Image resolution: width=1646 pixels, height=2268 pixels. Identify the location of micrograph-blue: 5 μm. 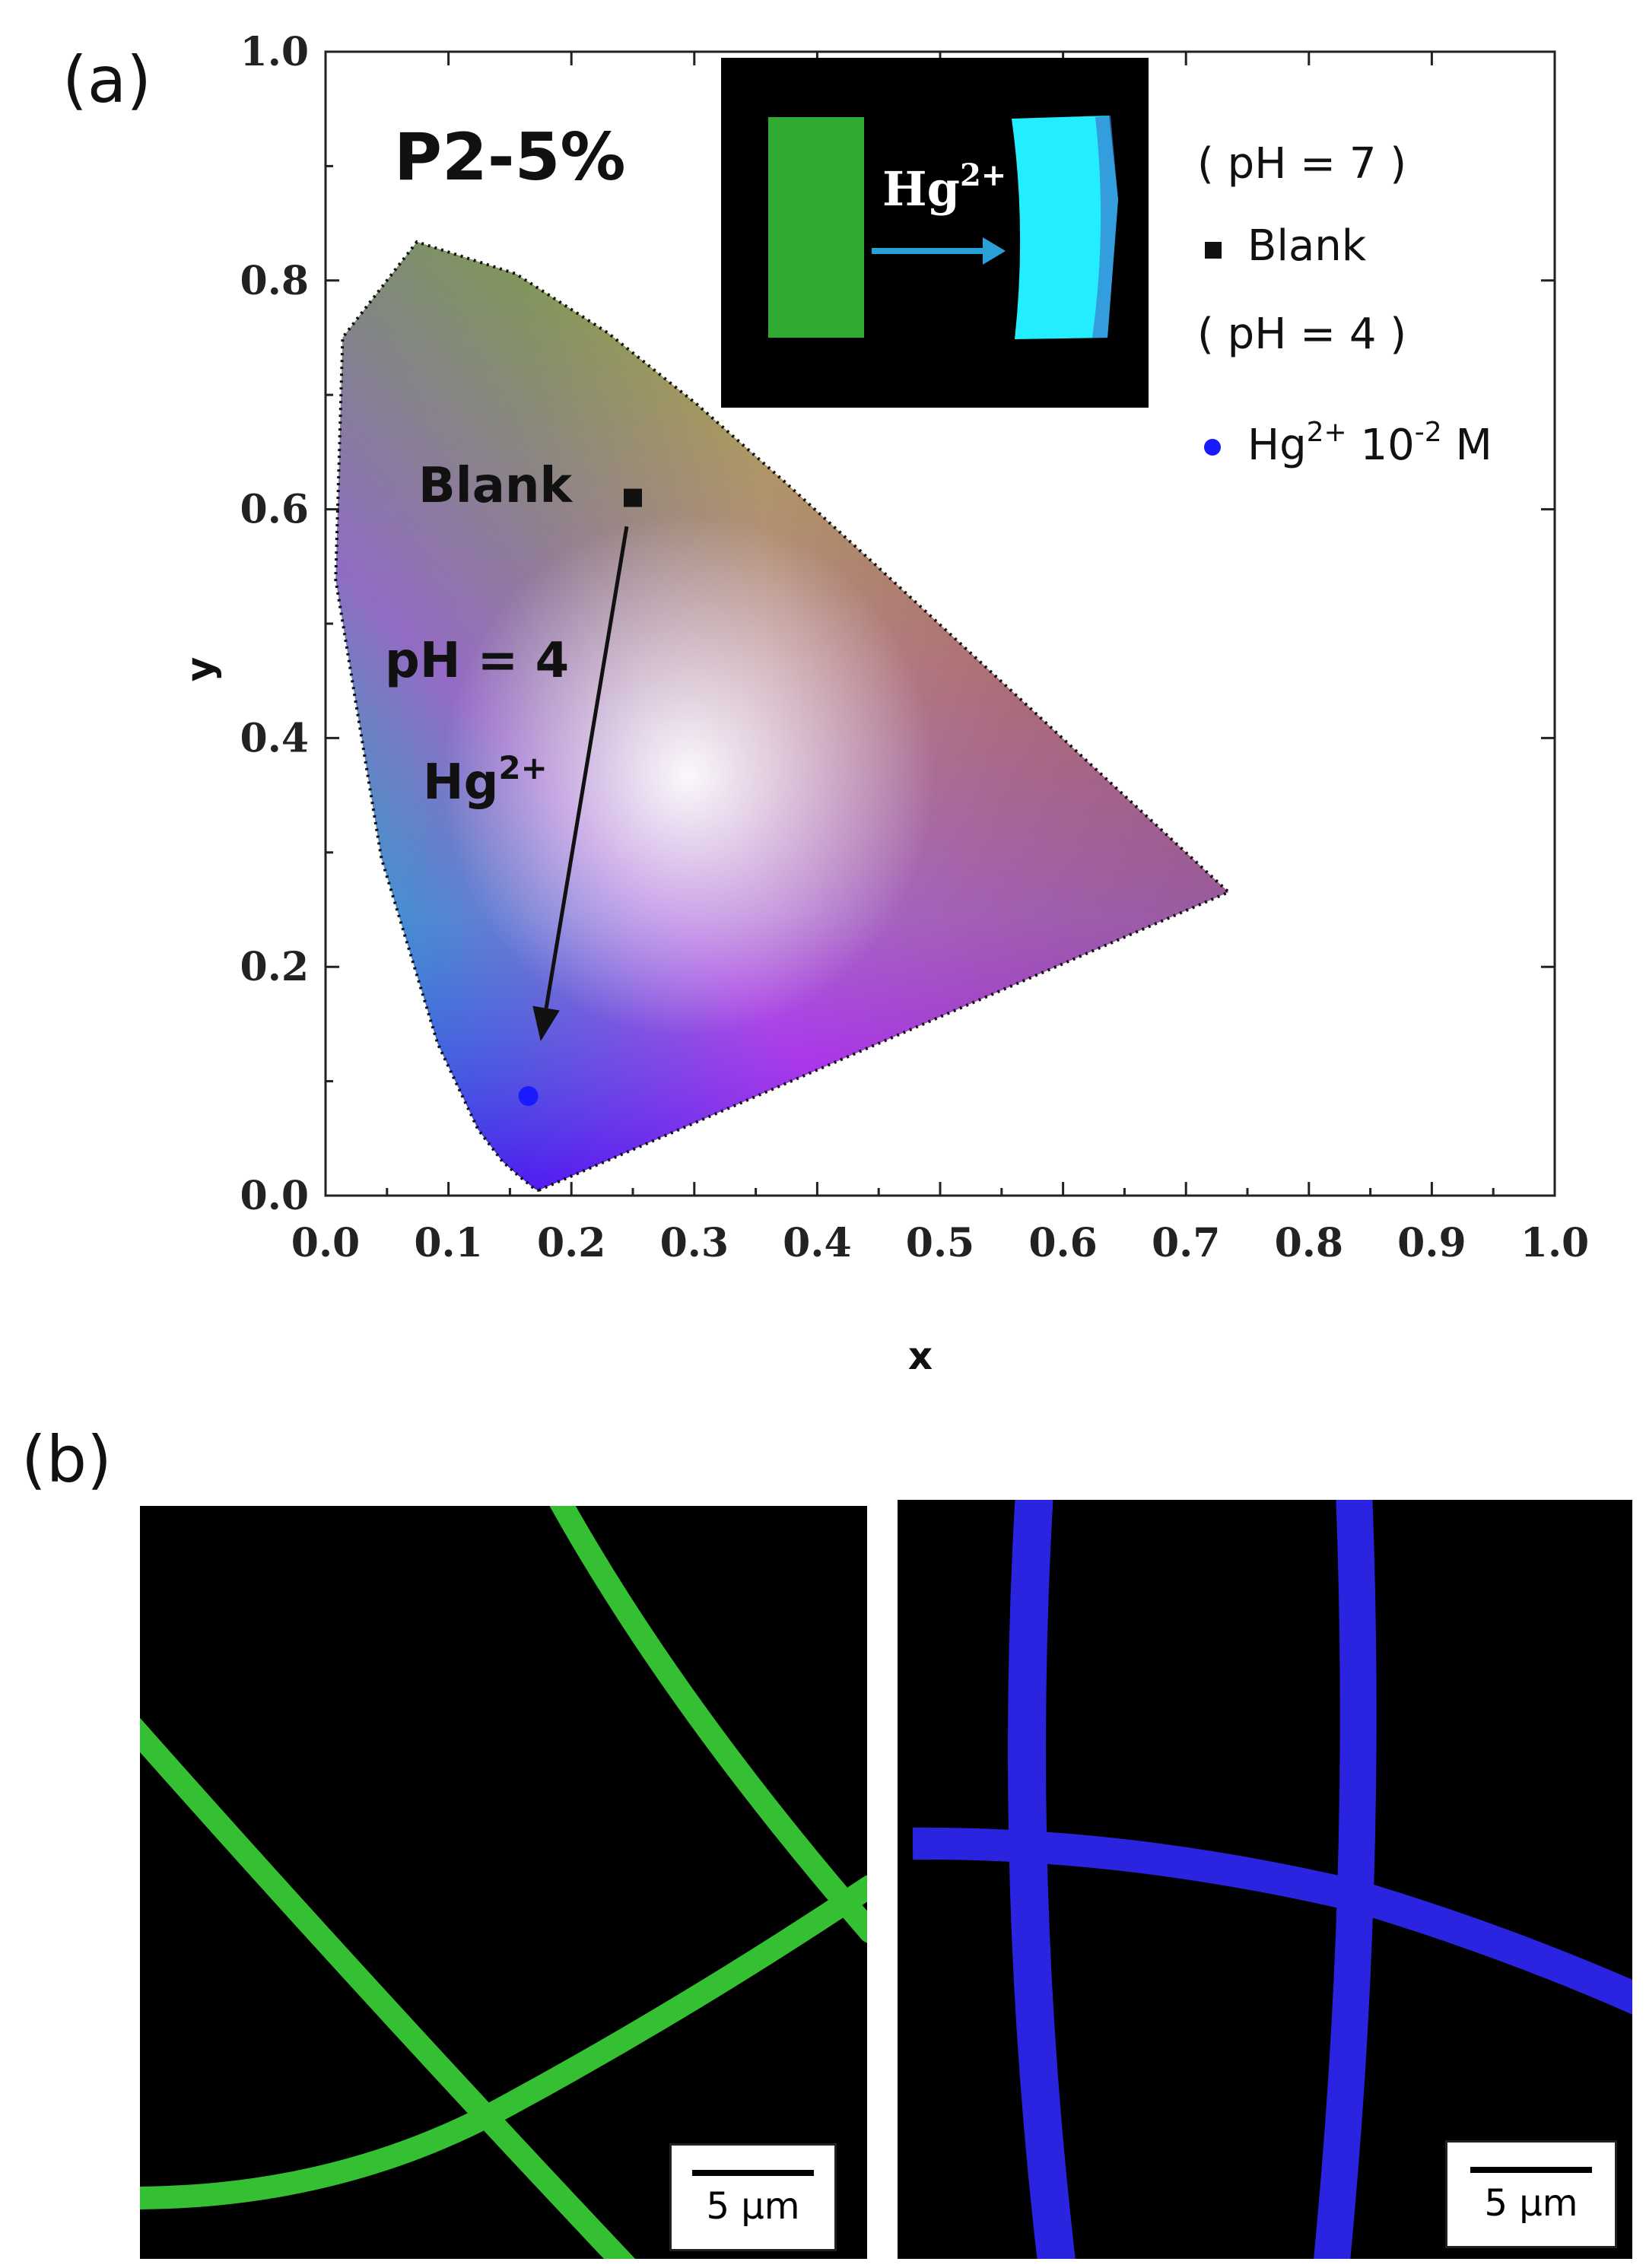
(1265, 1879).